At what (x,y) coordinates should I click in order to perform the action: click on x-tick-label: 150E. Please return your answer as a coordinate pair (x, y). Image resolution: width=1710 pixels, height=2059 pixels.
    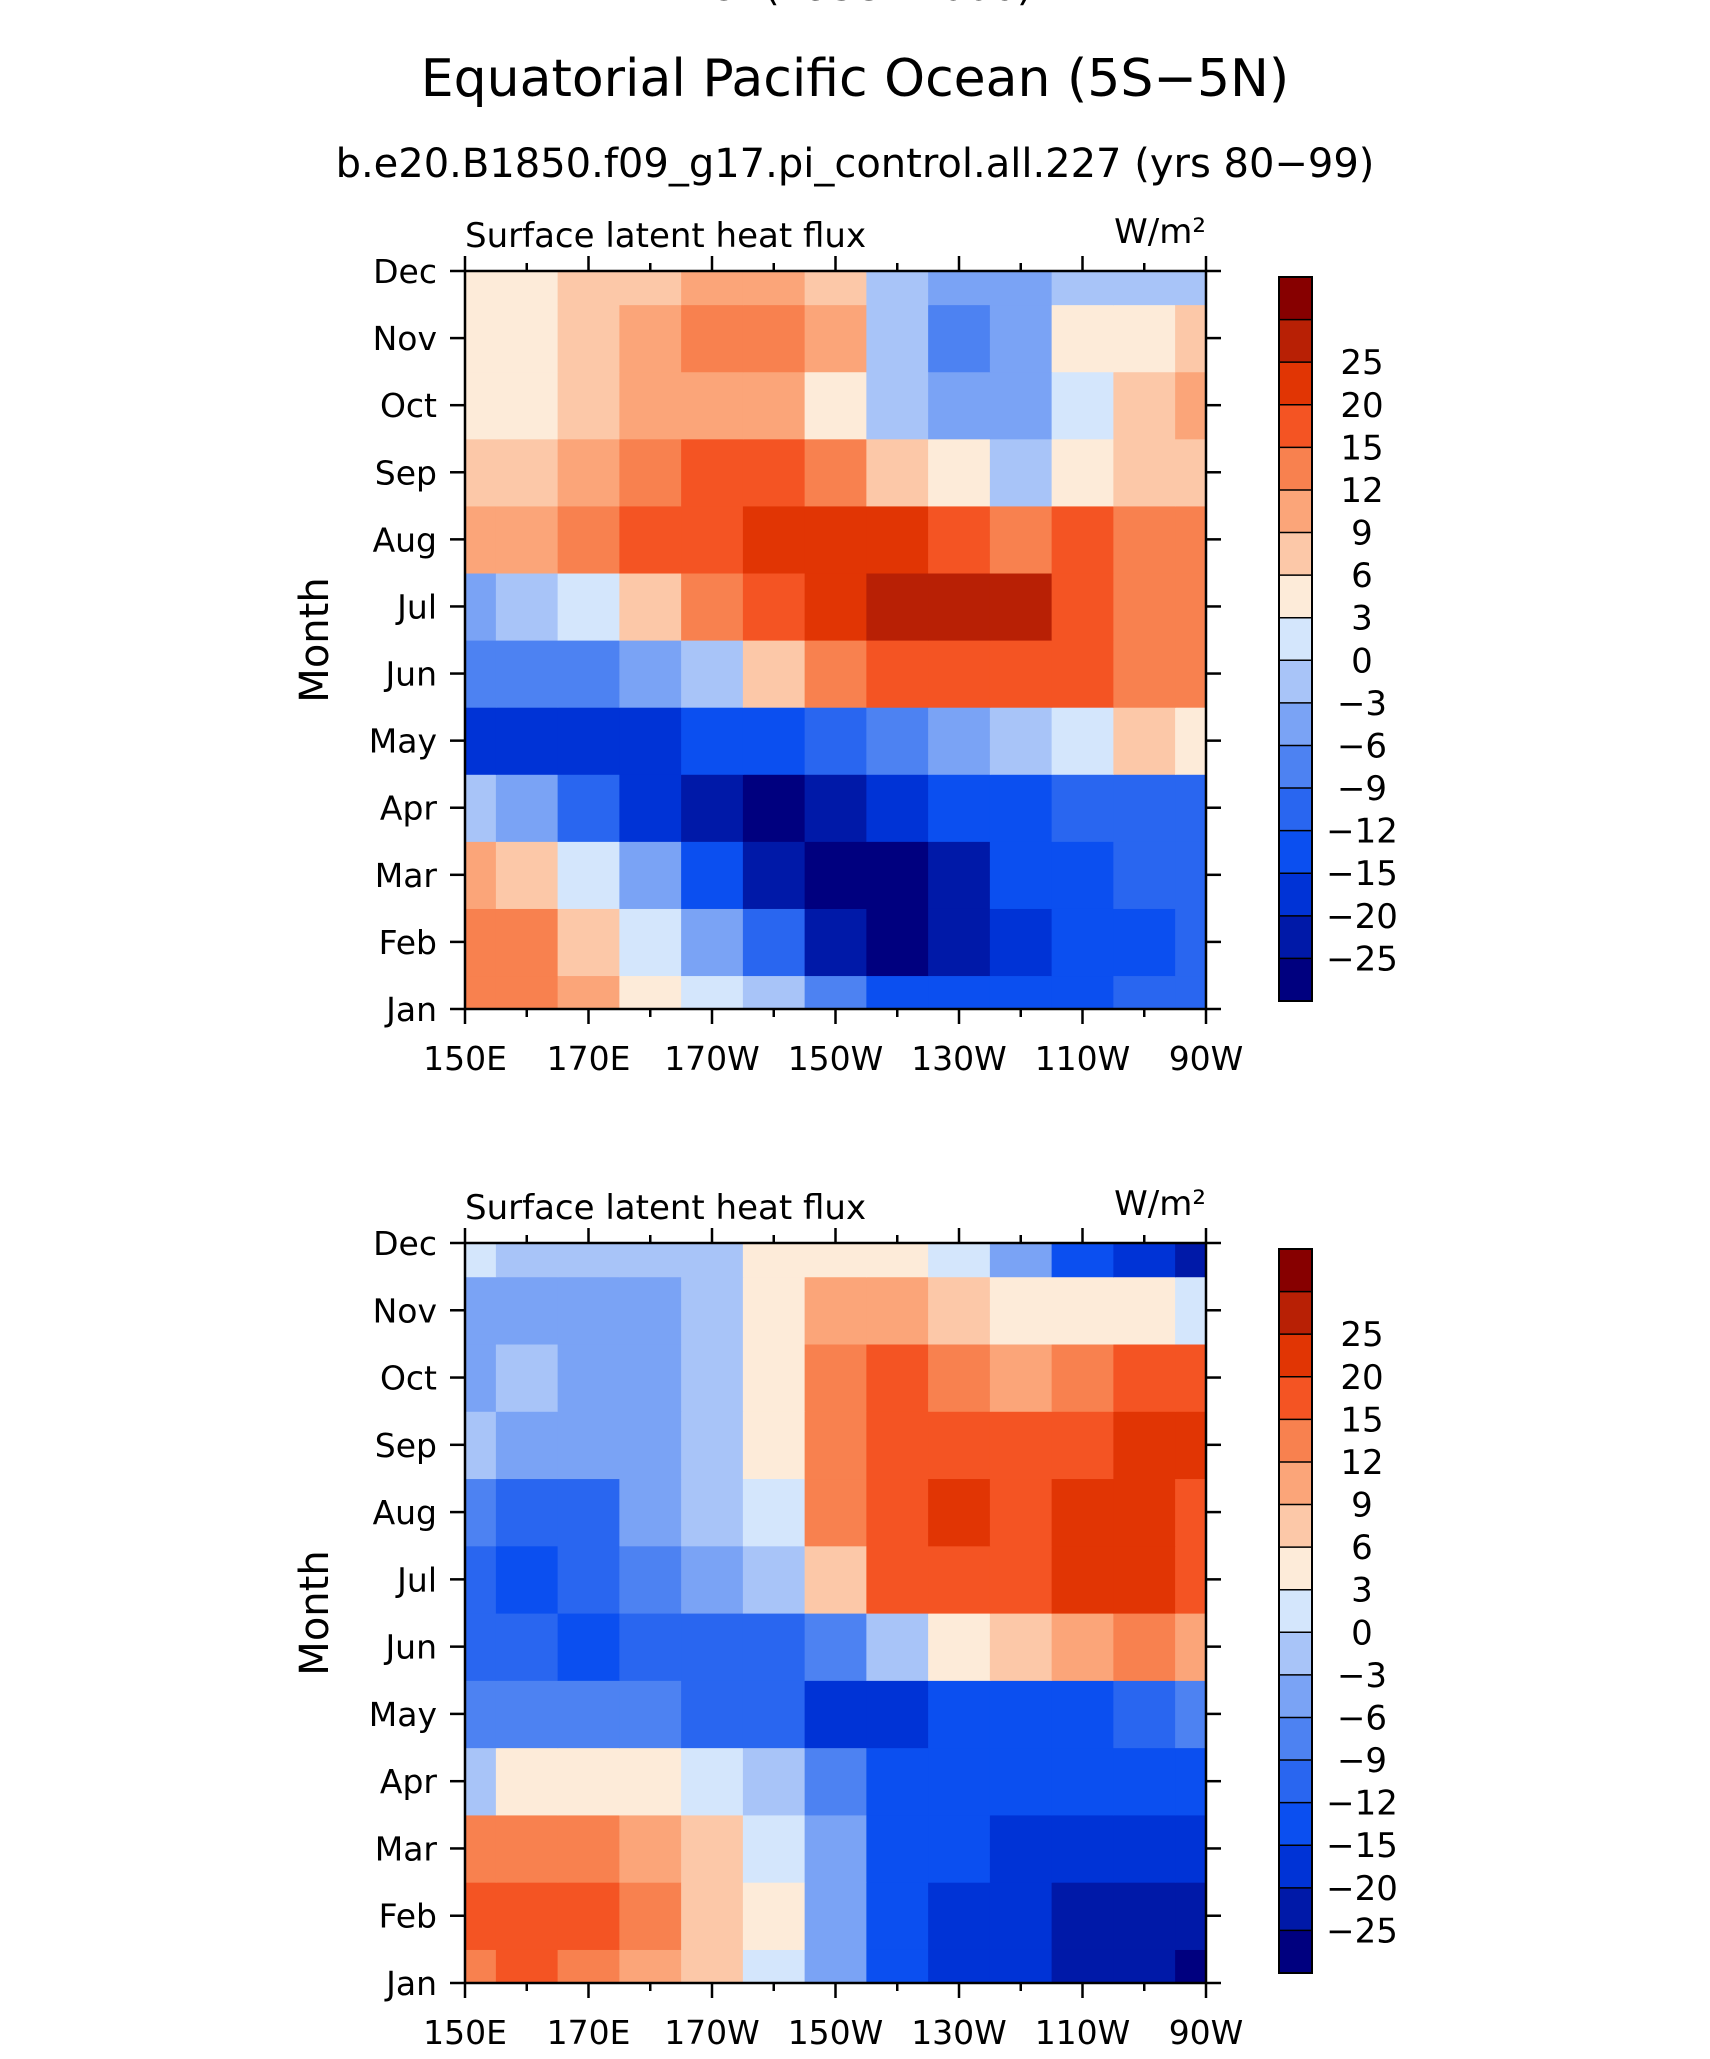
    Looking at the image, I should click on (465, 2032).